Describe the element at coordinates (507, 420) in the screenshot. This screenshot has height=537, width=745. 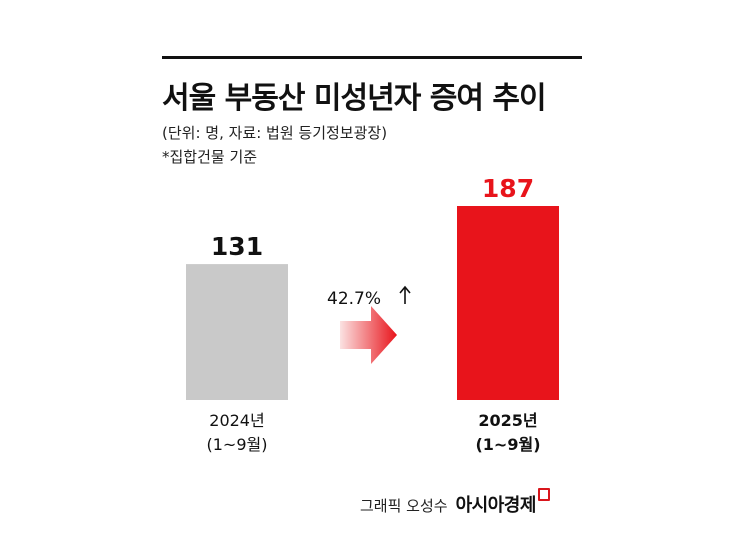
I see `category-label-2025-year: 2025년` at that location.